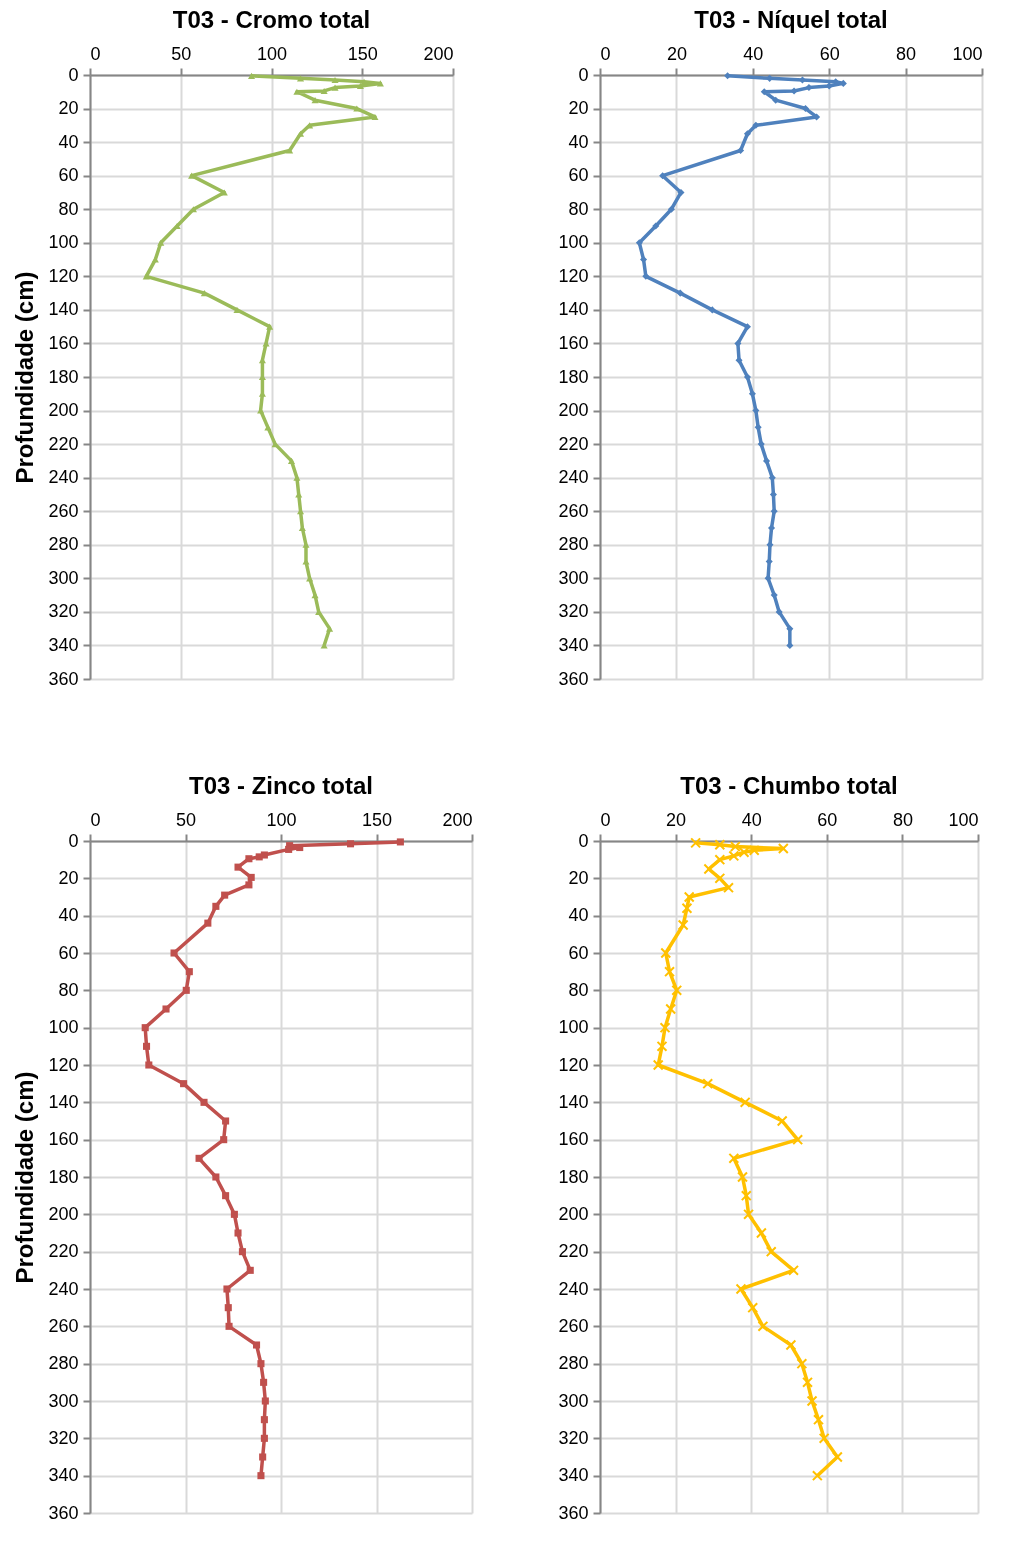 Image resolution: width=1024 pixels, height=1553 pixels. Describe the element at coordinates (751, 819) in the screenshot. I see `x-tick-label: 40` at that location.